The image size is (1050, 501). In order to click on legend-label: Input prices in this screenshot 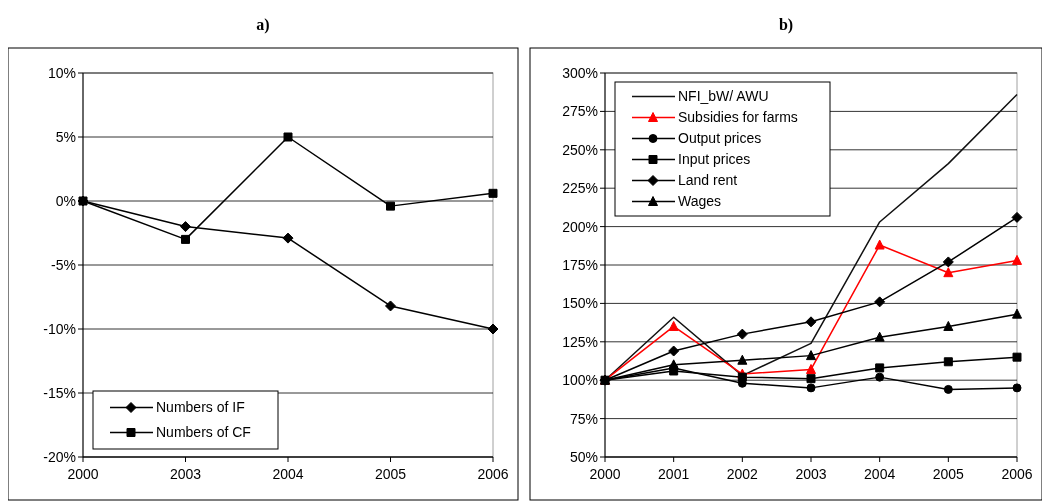, I will do `click(714, 159)`.